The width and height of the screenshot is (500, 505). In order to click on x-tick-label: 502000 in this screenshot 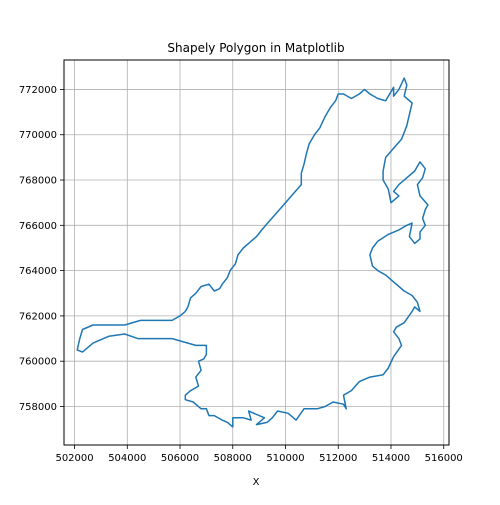, I will do `click(74, 458)`.